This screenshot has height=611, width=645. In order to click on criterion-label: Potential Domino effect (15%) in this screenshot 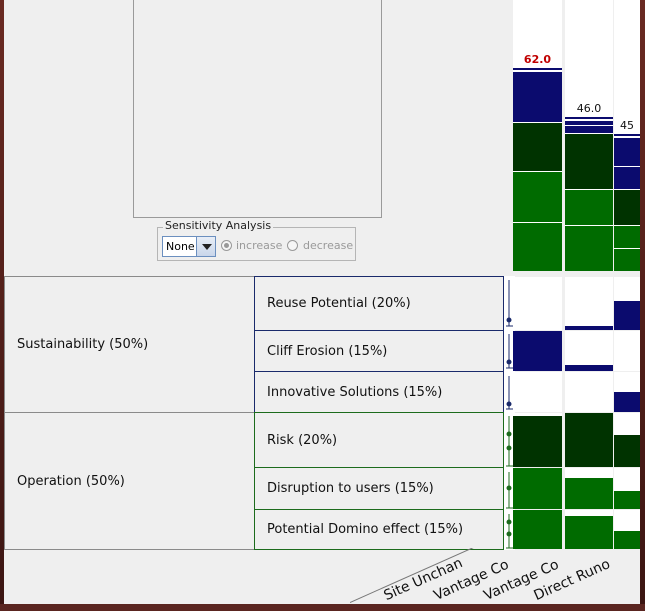, I will do `click(365, 529)`.